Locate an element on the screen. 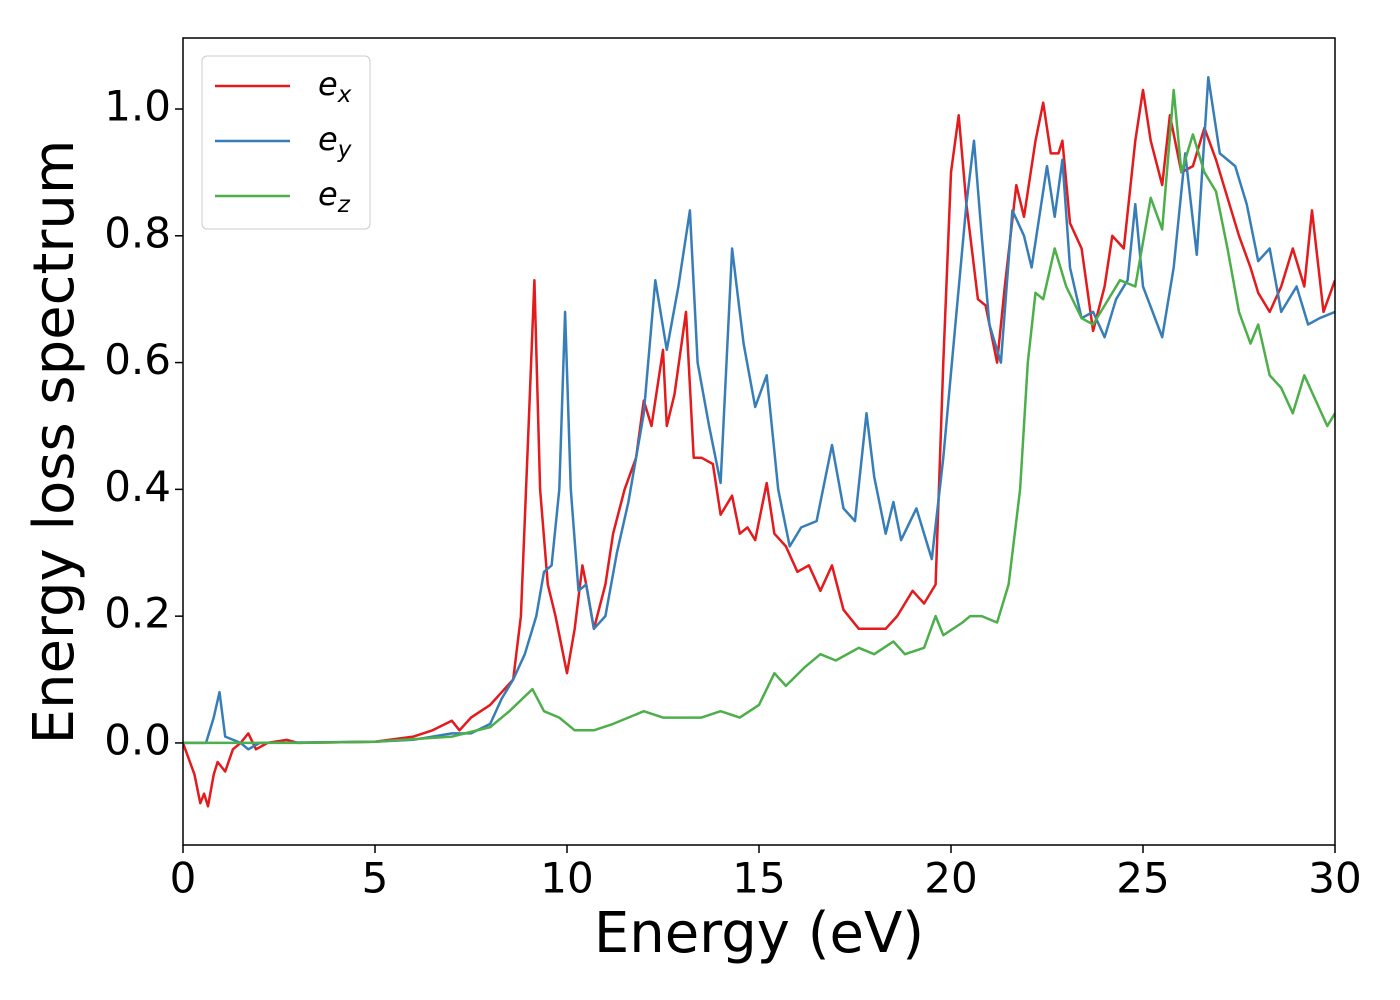 This screenshot has width=1400, height=1000. y-tick-label: 0.8 is located at coordinates (137, 232).